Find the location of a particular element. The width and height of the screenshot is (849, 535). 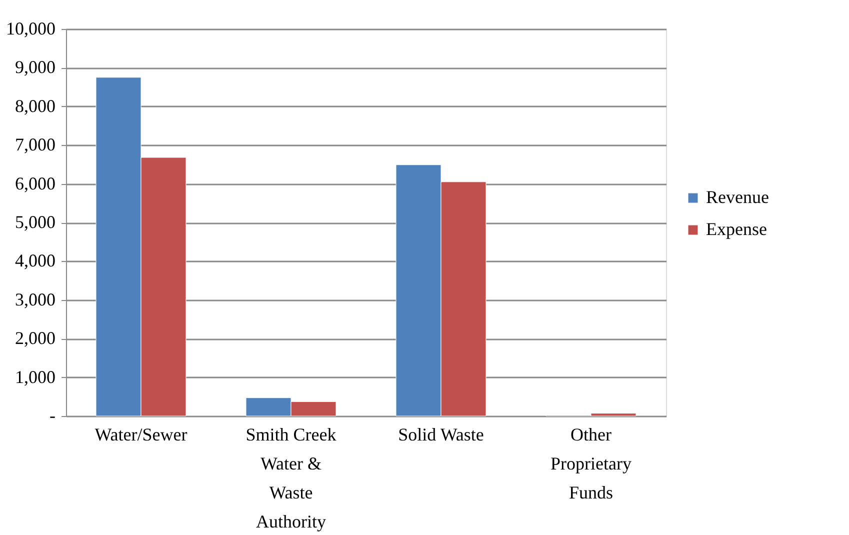

y-tick-label: 1,000 is located at coordinates (35, 376).